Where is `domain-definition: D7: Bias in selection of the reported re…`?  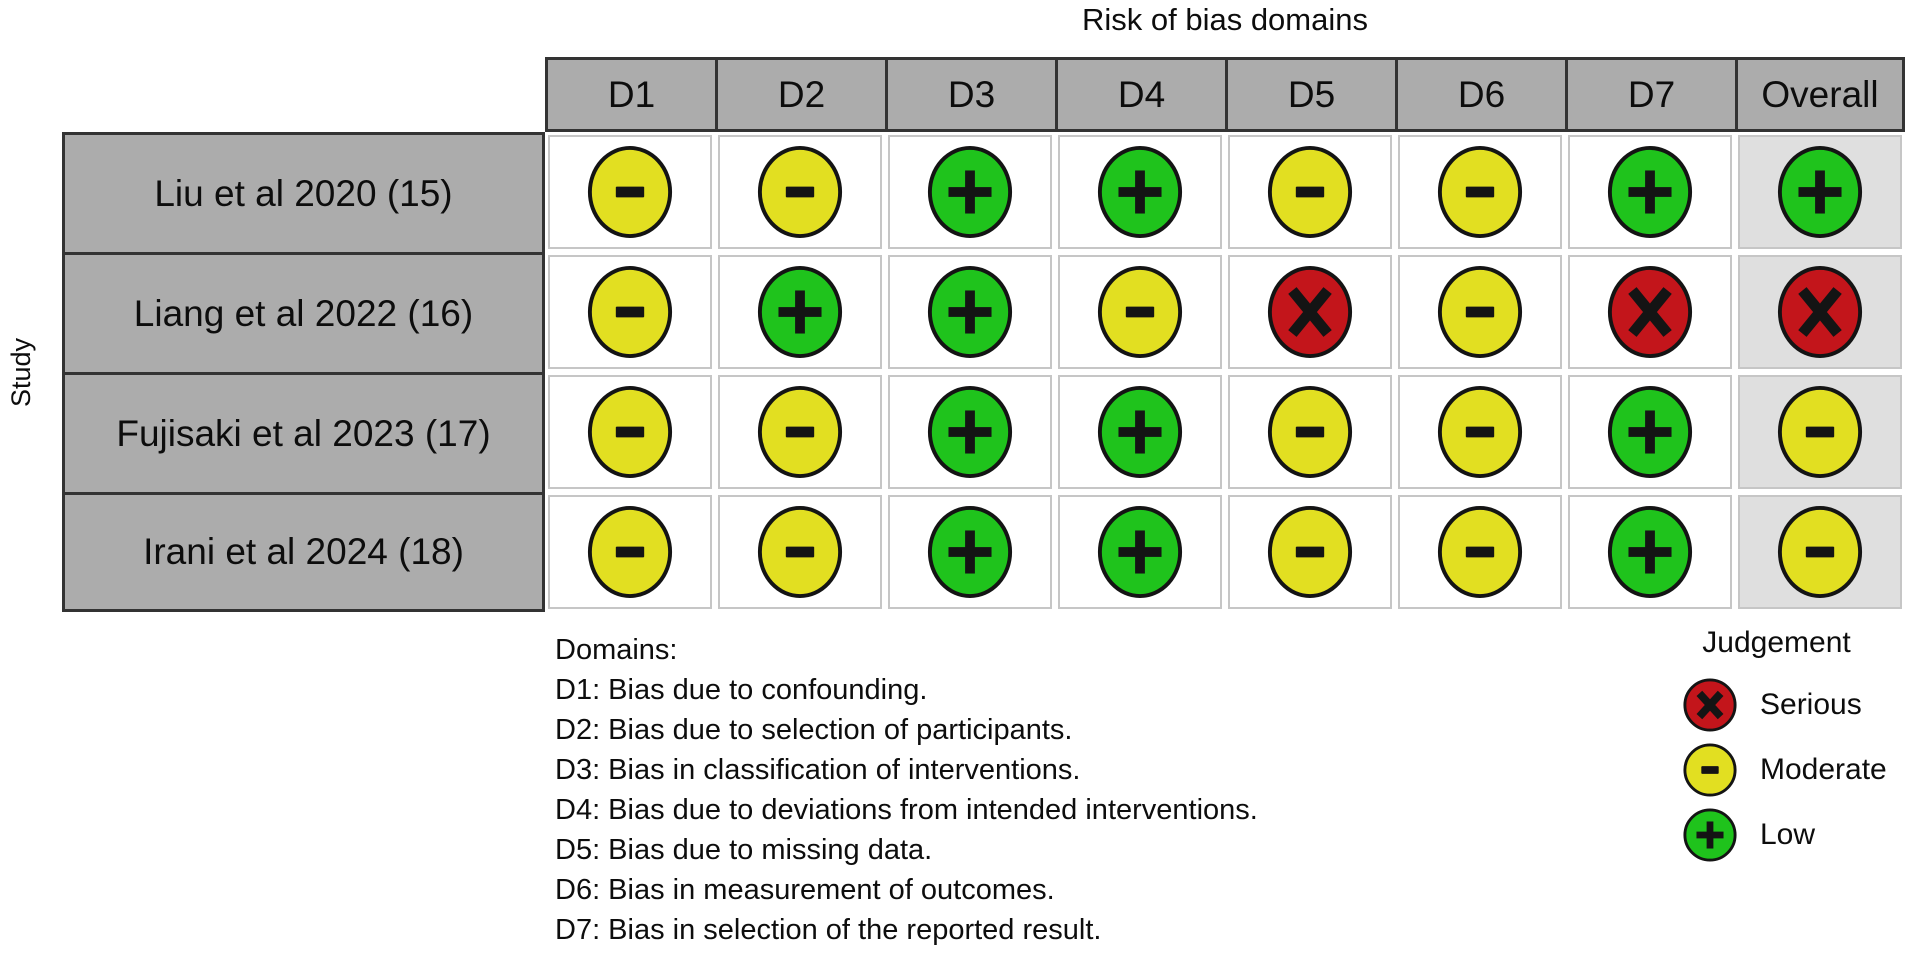 domain-definition: D7: Bias in selection of the reported re… is located at coordinates (828, 930).